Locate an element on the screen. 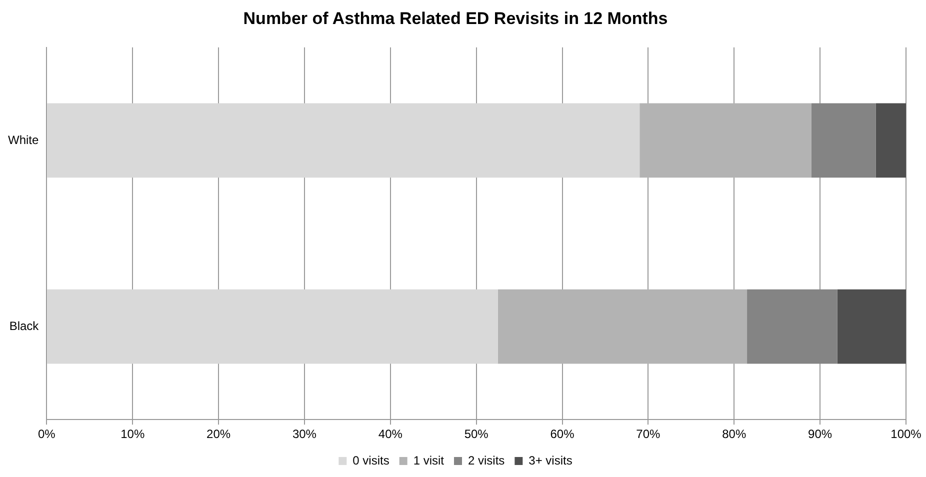 This screenshot has height=477, width=926. legend-label: 2 visits is located at coordinates (486, 460).